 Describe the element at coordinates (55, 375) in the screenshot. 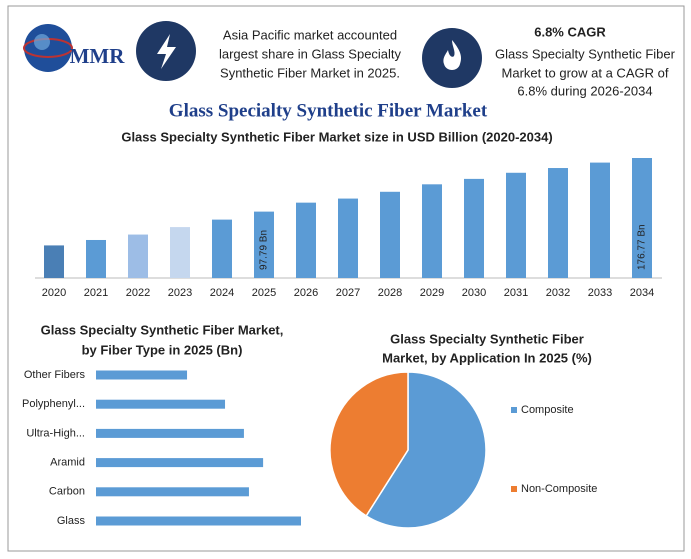

I see `y-tick-label: Other Fibers` at that location.